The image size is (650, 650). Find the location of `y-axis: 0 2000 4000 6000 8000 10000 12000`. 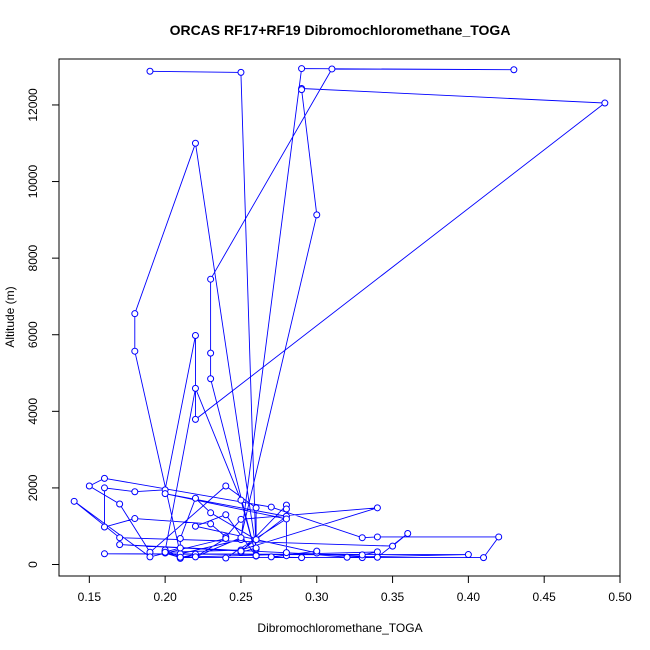

y-axis: 0 2000 4000 6000 8000 10000 12000 is located at coordinates (43, 328).